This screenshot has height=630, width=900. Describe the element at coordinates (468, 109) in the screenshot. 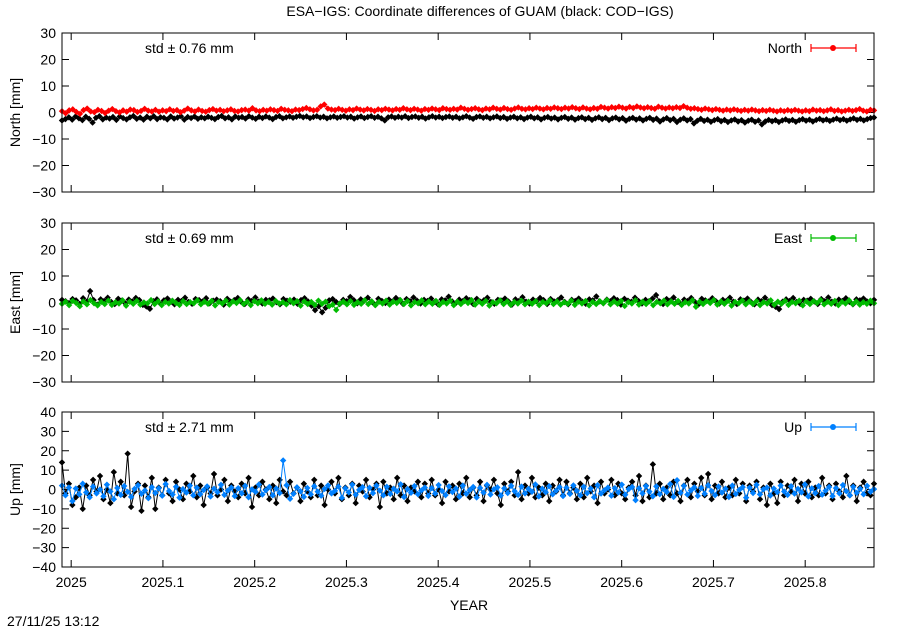

I see `series-north-esa` at that location.